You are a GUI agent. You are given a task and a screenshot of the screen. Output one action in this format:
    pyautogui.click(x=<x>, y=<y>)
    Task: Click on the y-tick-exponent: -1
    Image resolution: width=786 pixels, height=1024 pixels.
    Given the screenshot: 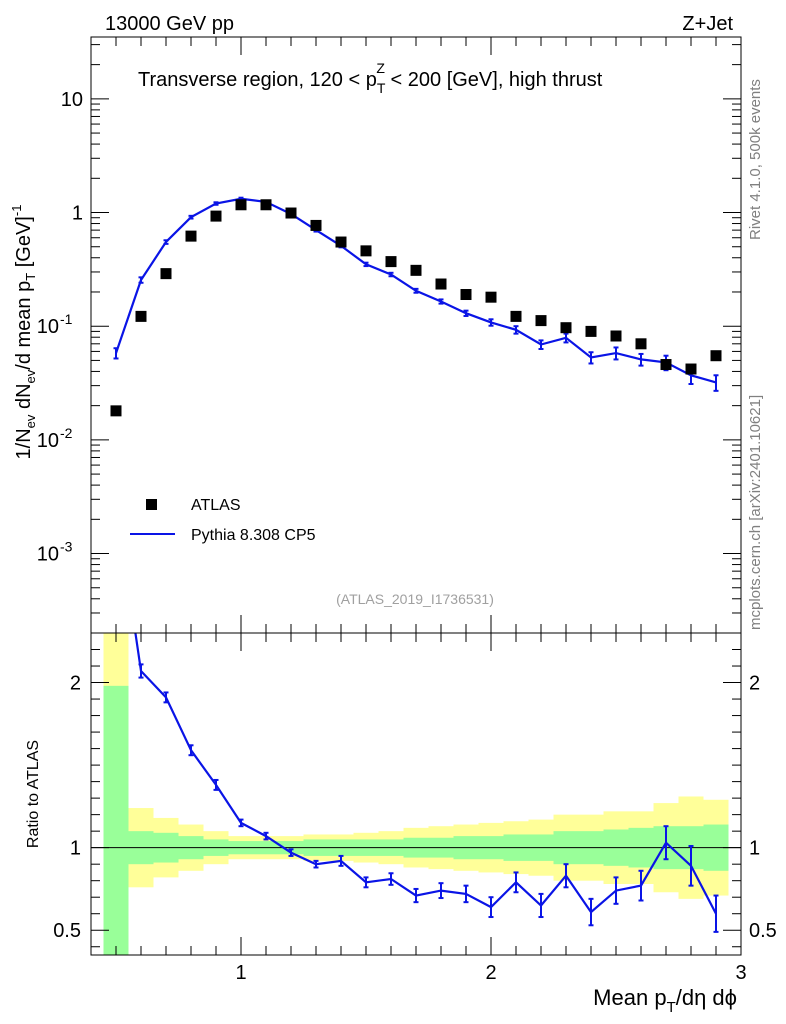 What is the action you would take?
    pyautogui.click(x=66, y=319)
    